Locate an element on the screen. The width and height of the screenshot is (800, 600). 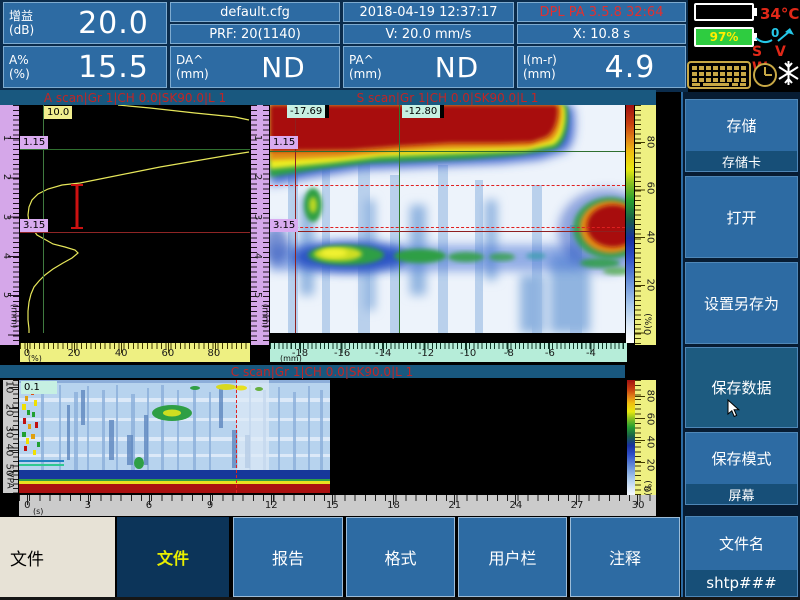
tab-user-bar: 用户栏 is located at coordinates (512, 557).